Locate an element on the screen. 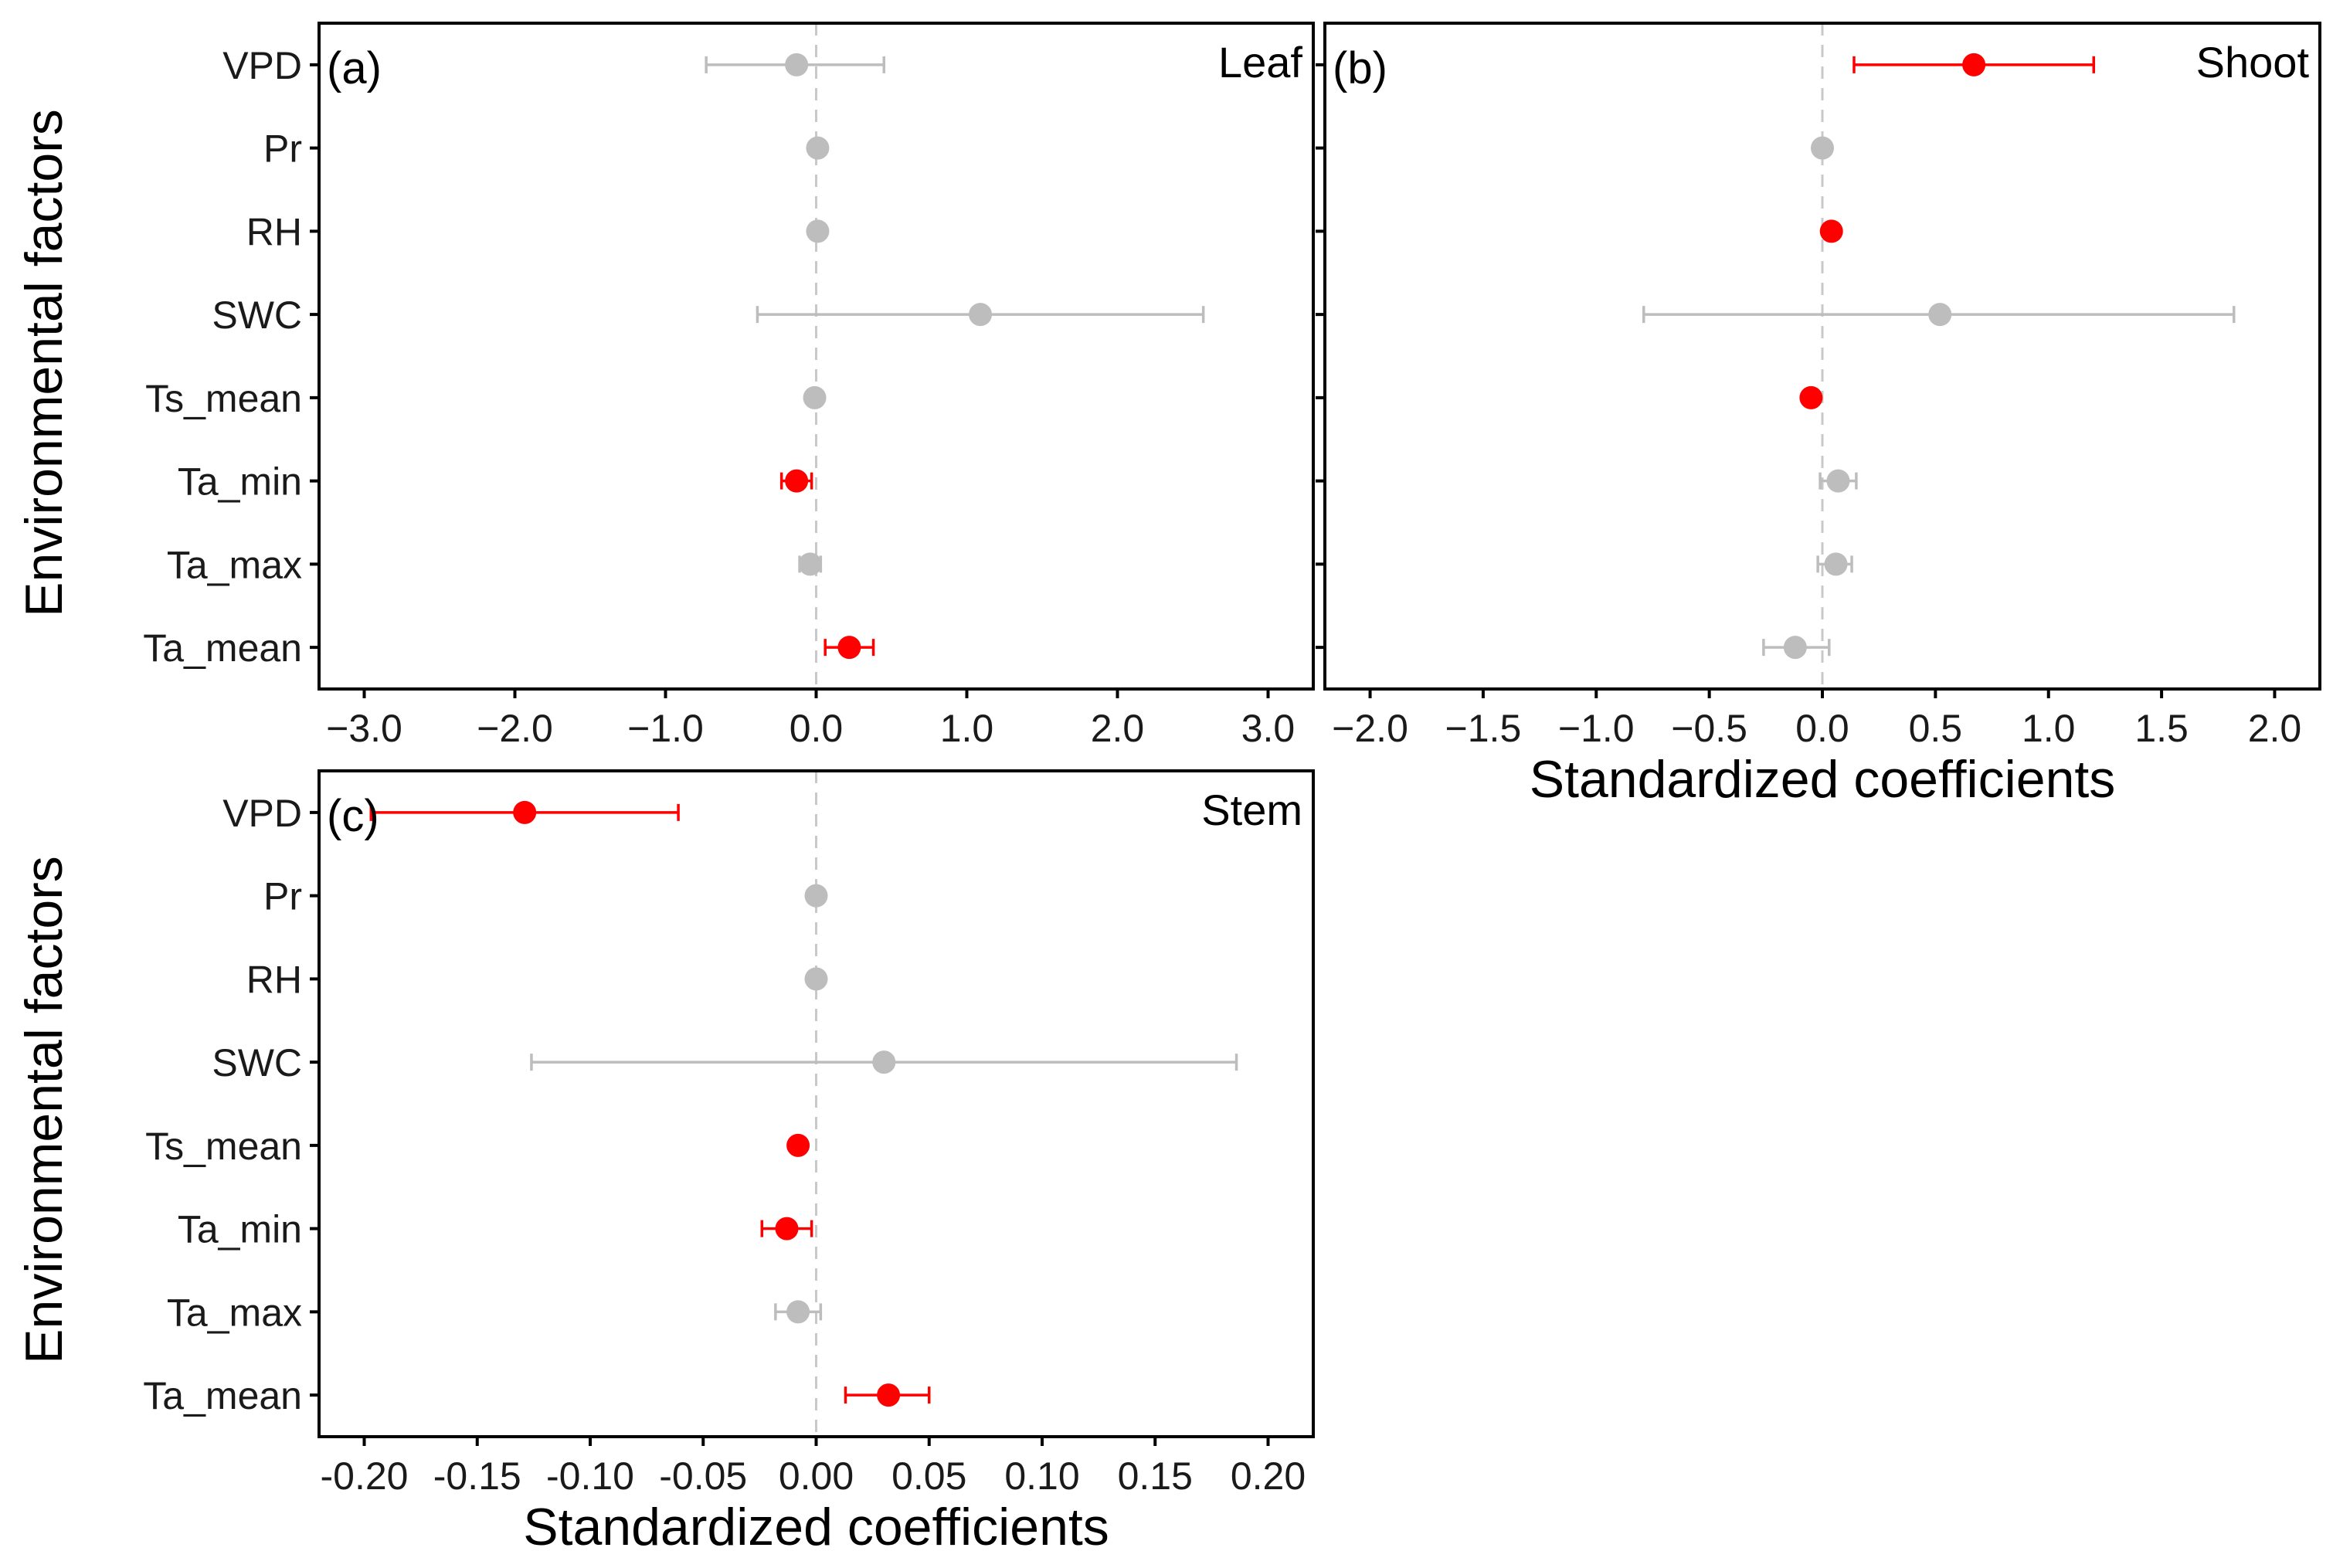  y-axis-title-bottom: Environmental factors is located at coordinates (44, 1110).